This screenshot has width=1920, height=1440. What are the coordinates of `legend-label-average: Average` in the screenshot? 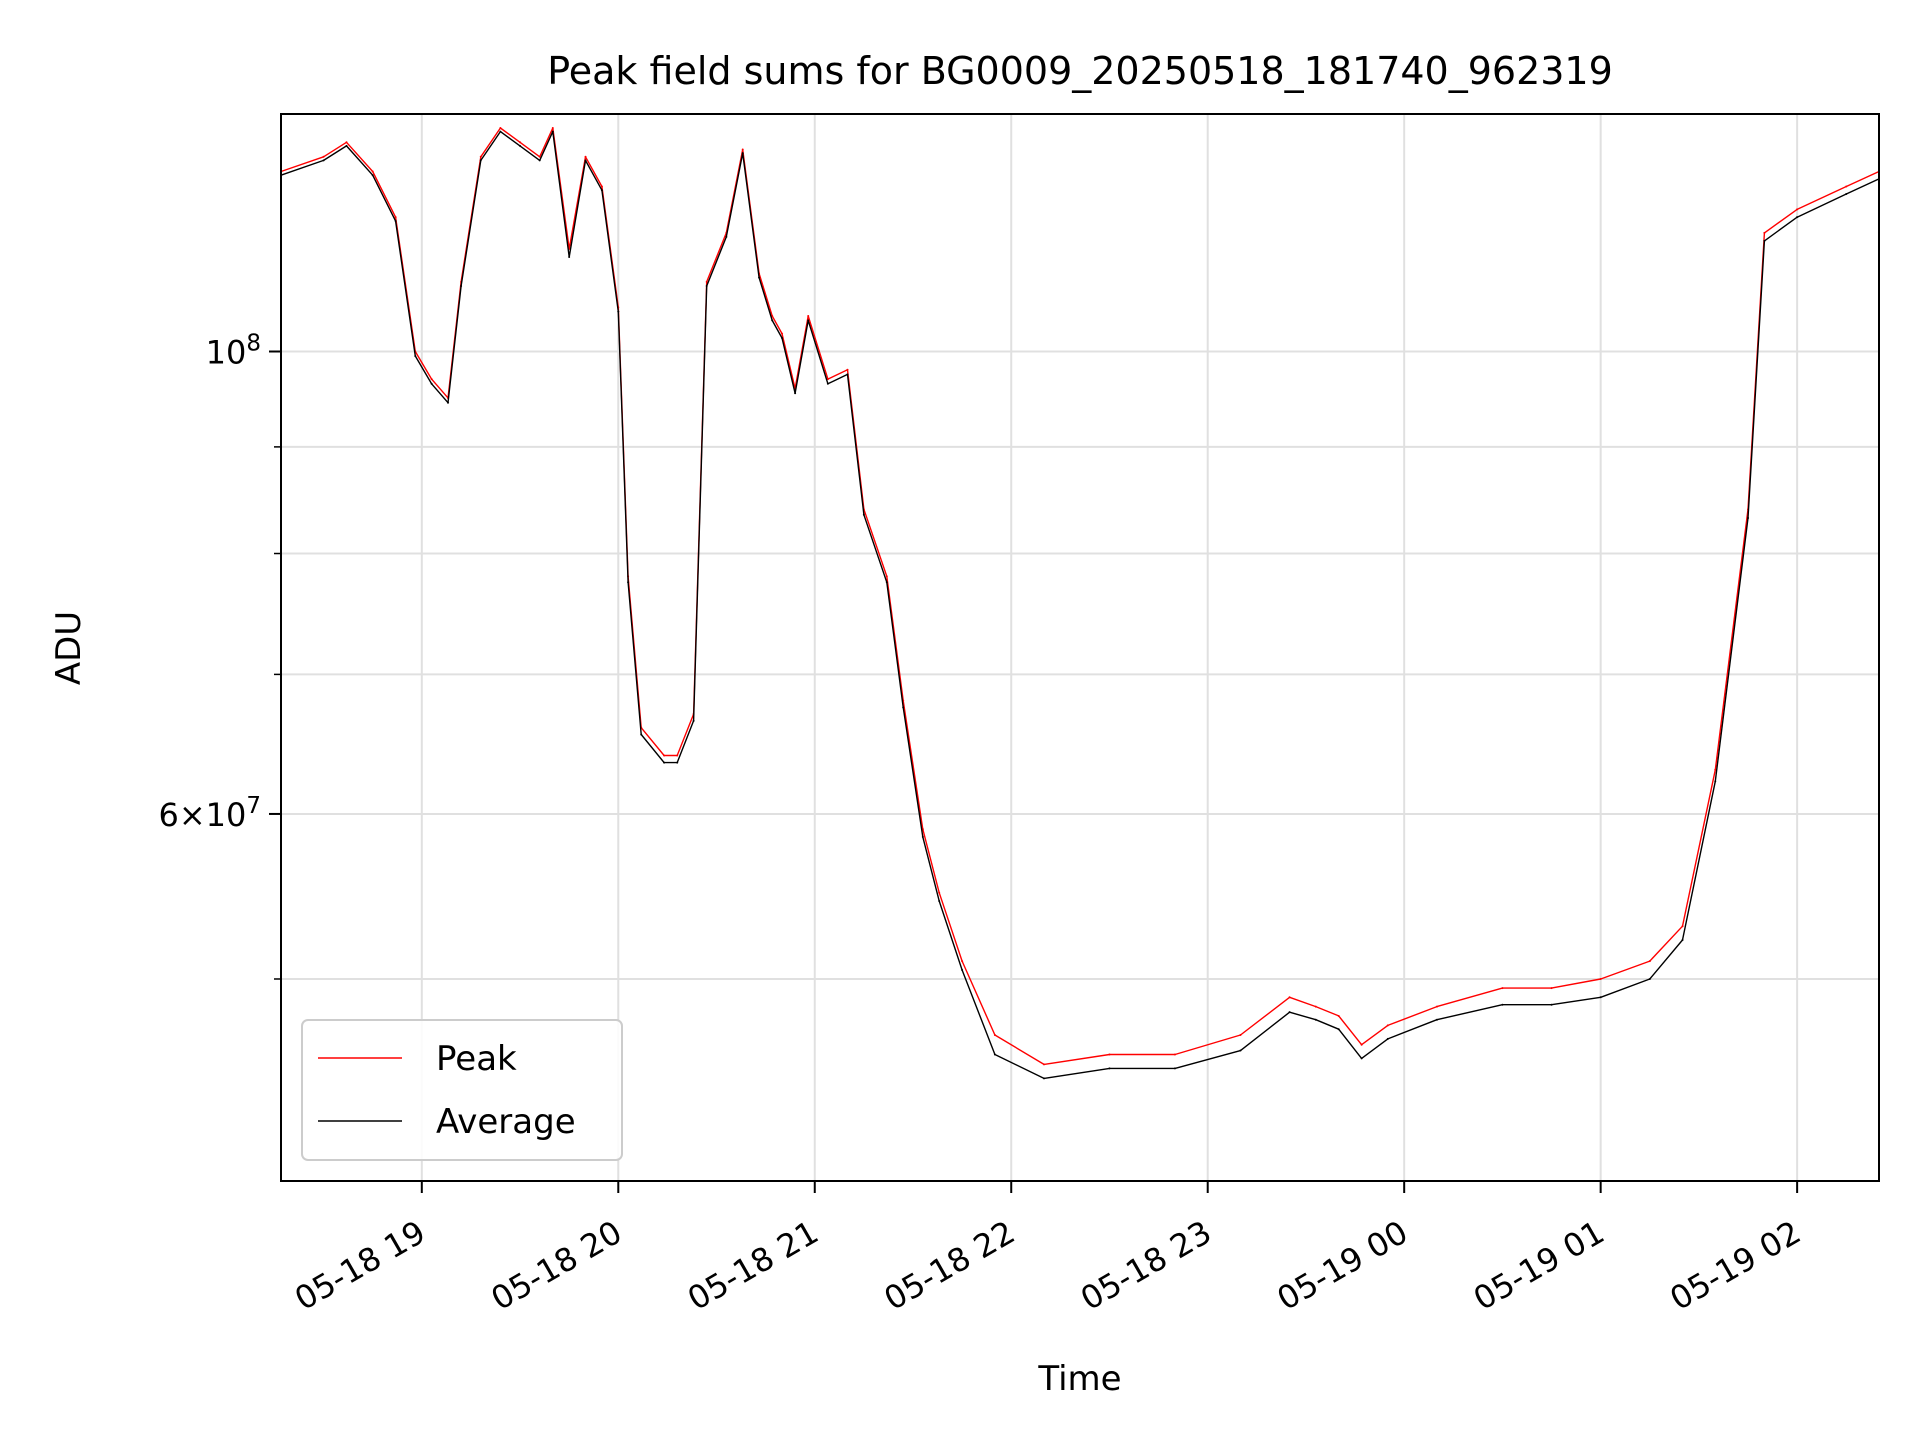 It's located at (506, 1122).